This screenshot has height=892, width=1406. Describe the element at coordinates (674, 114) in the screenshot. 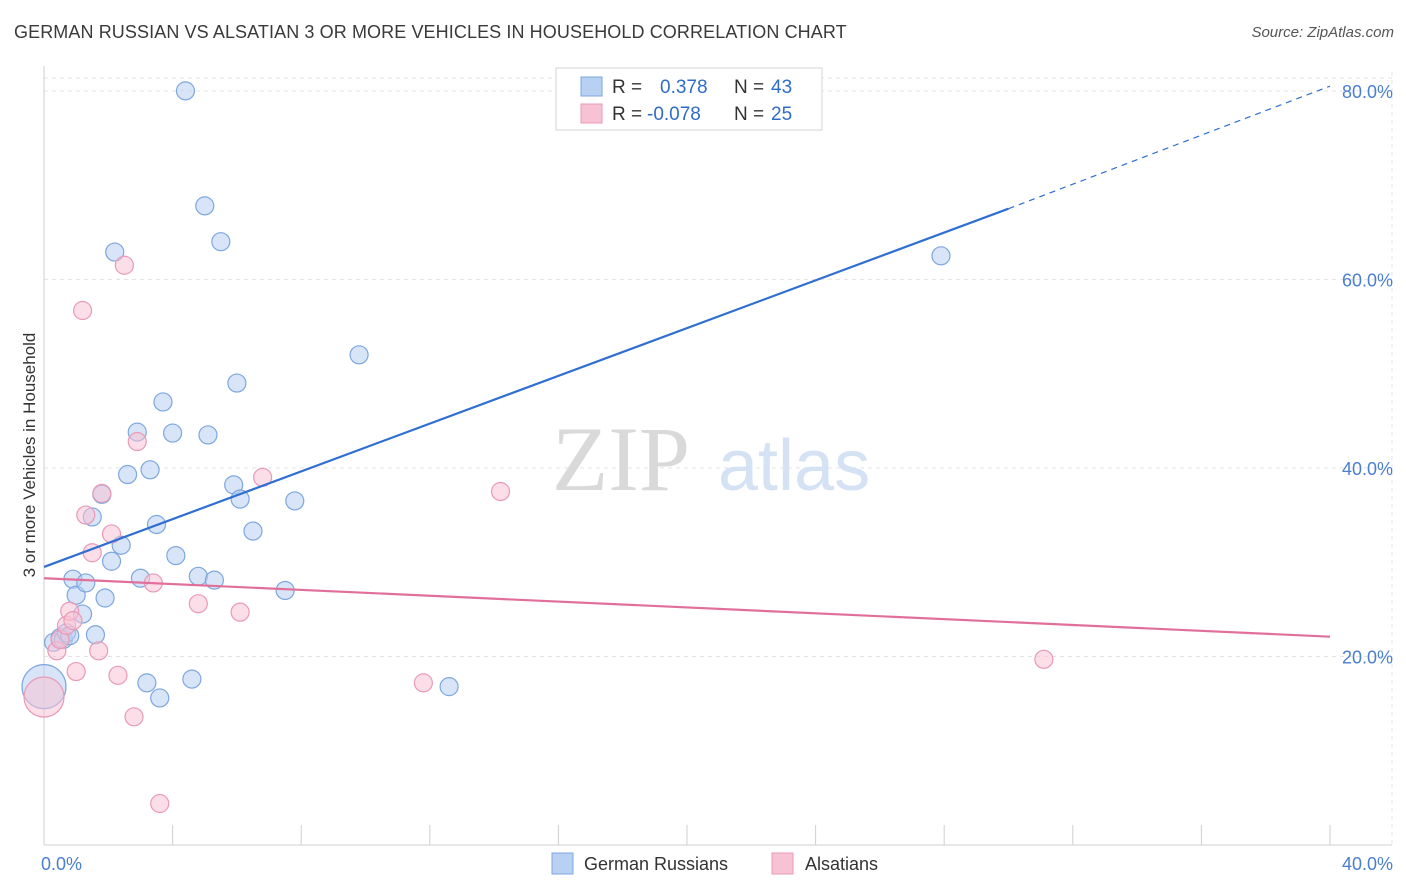

I see `legend-r-value: -0.078` at that location.